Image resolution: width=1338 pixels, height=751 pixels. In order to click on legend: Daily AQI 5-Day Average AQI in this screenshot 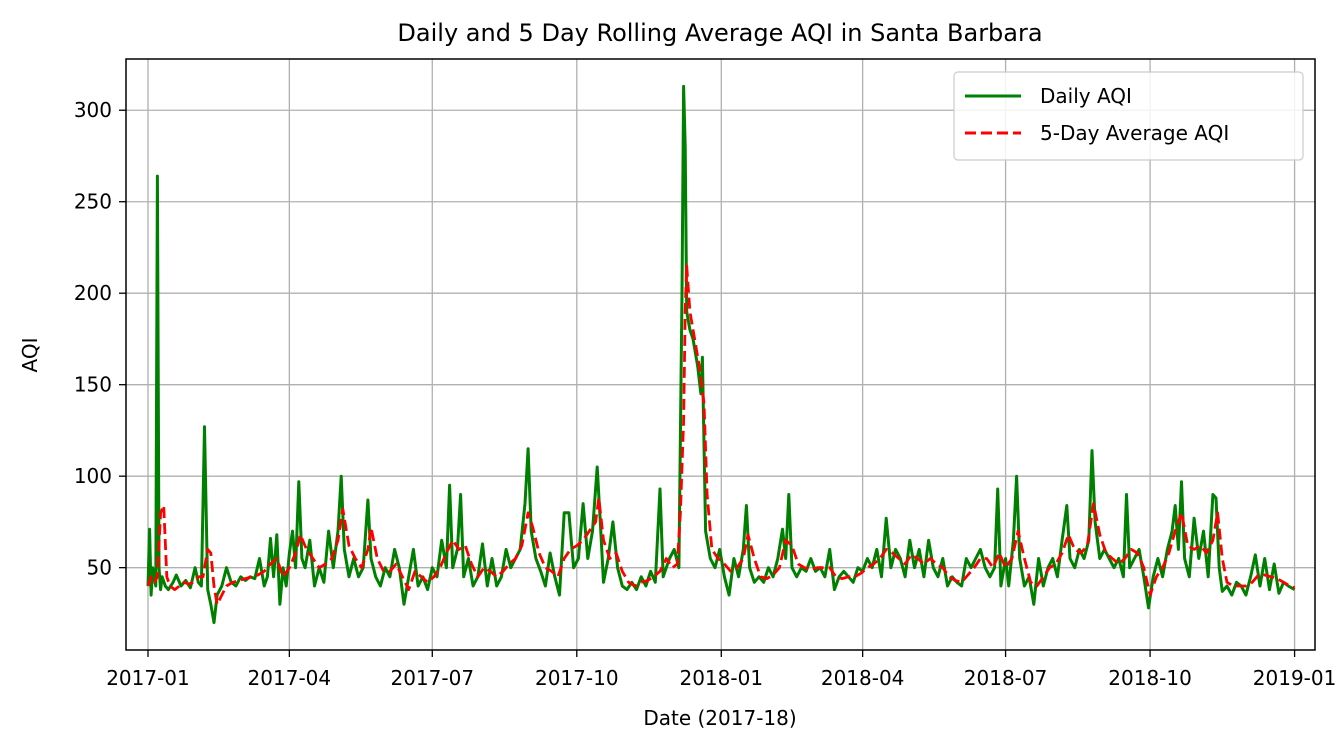, I will do `click(1128, 116)`.